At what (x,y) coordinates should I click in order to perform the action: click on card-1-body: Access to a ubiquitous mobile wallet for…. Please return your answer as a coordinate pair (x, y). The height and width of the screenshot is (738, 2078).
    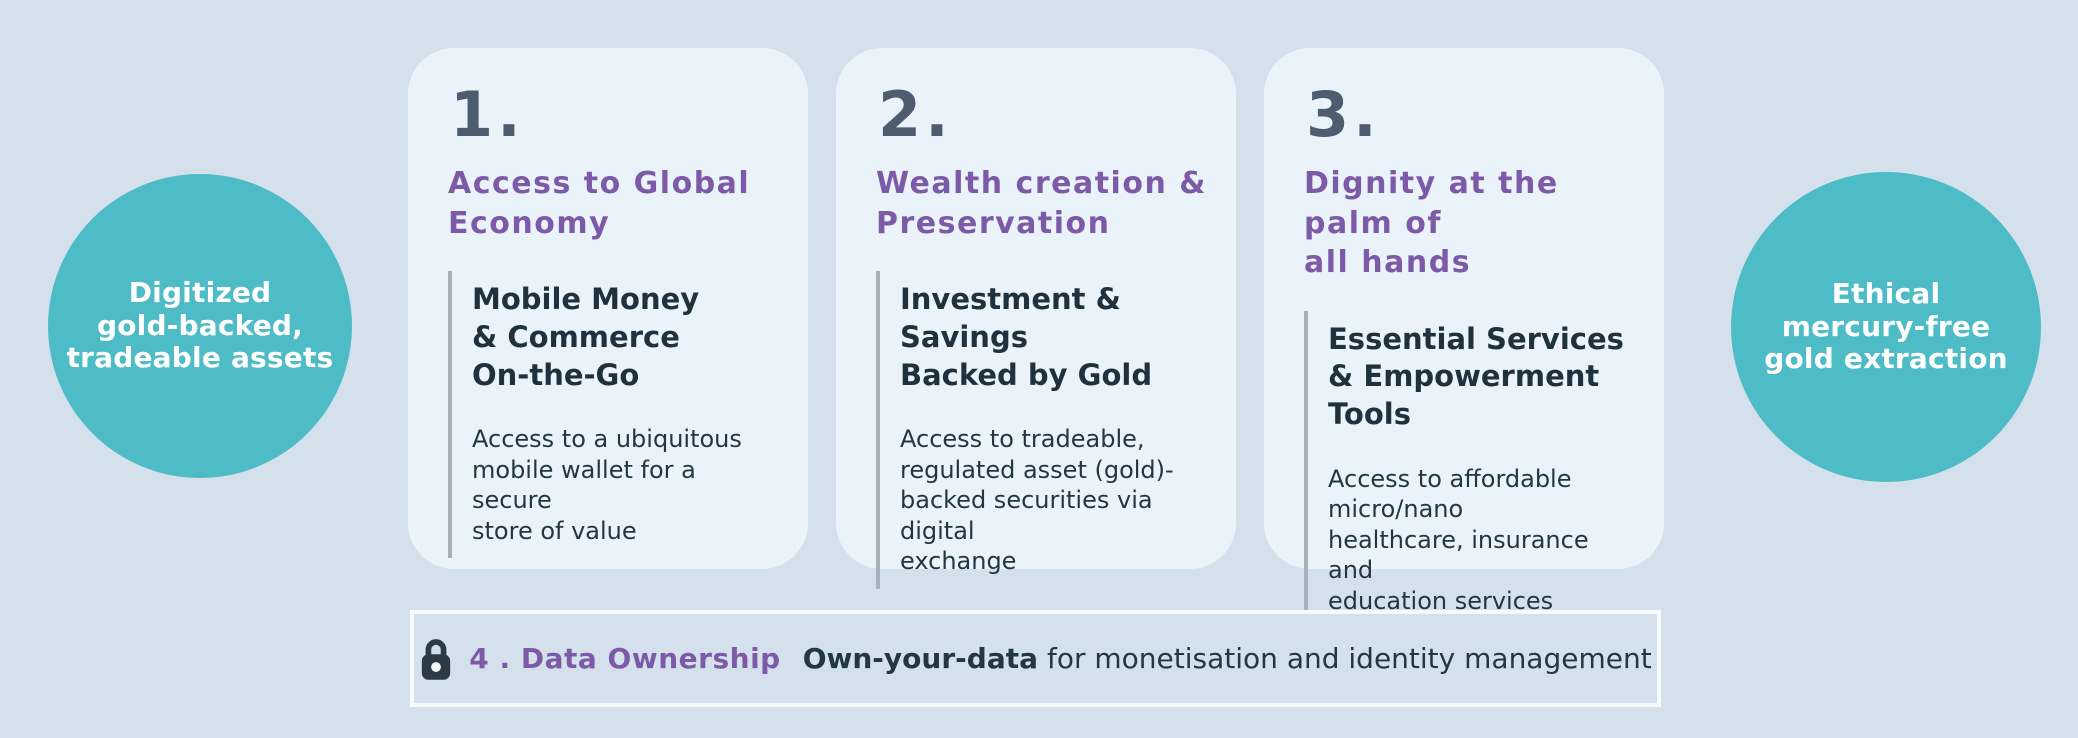
    Looking at the image, I should click on (607, 485).